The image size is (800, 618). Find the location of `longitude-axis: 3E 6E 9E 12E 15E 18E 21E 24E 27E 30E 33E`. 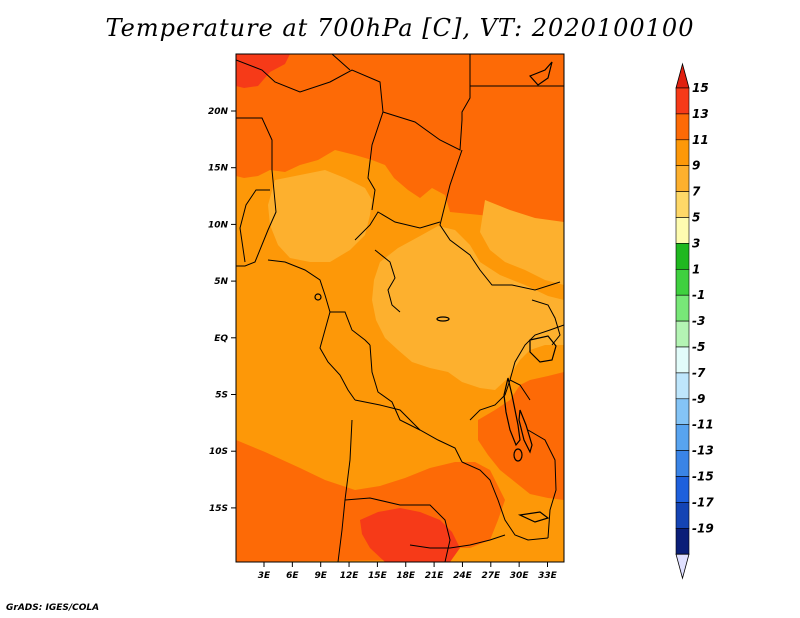

longitude-axis: 3E 6E 9E 12E 15E 18E 21E 24E 27E 30E 33E is located at coordinates (408, 571).